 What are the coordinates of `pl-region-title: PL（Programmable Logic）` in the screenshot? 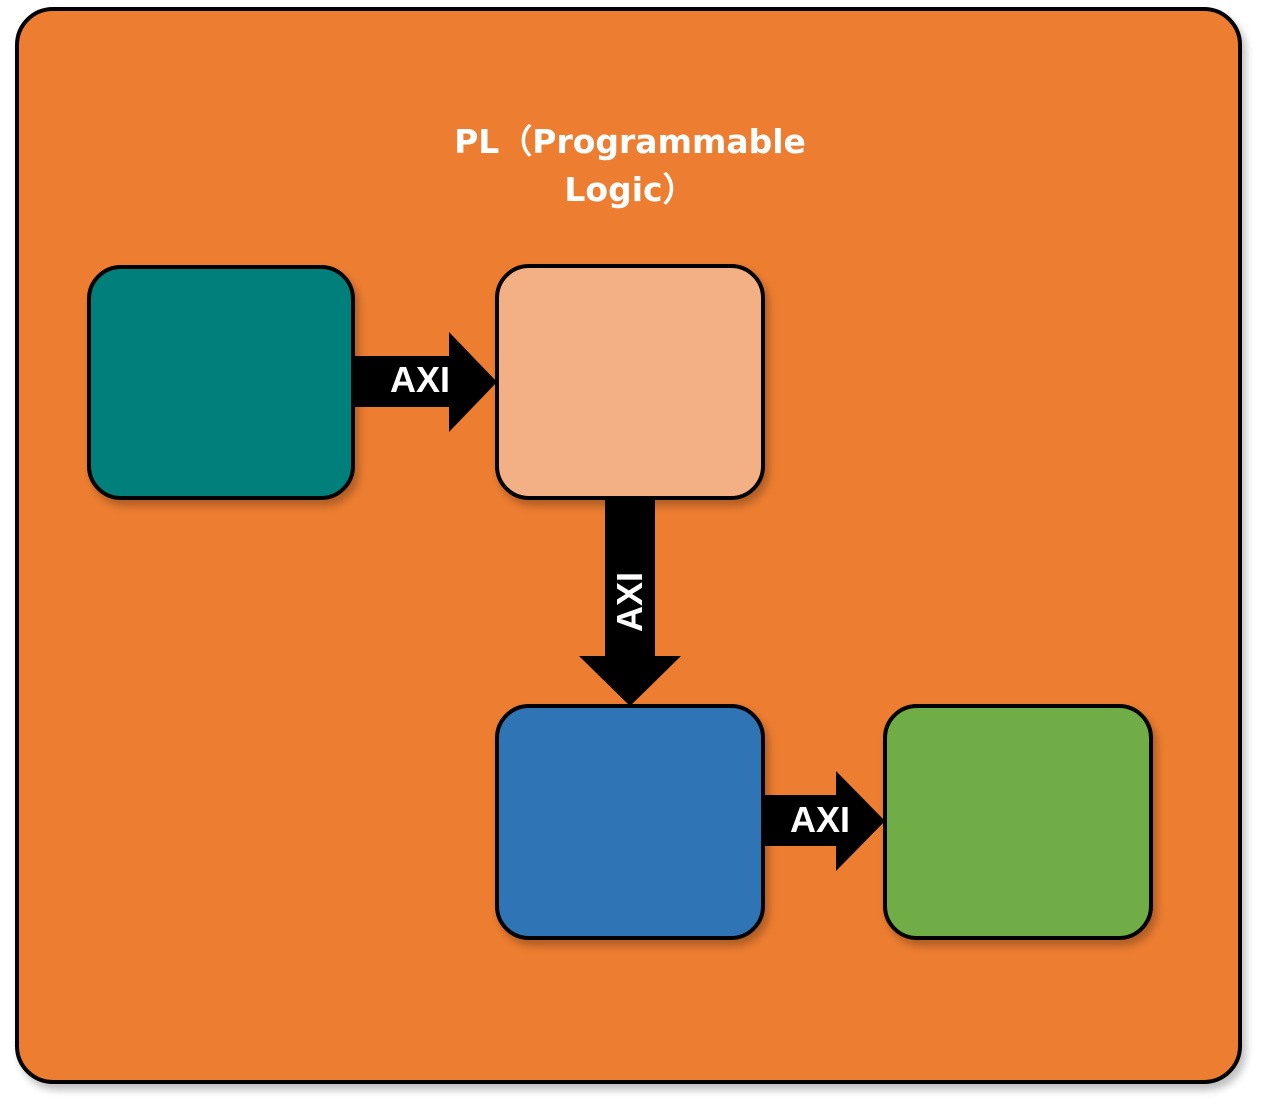 It's located at (630, 166).